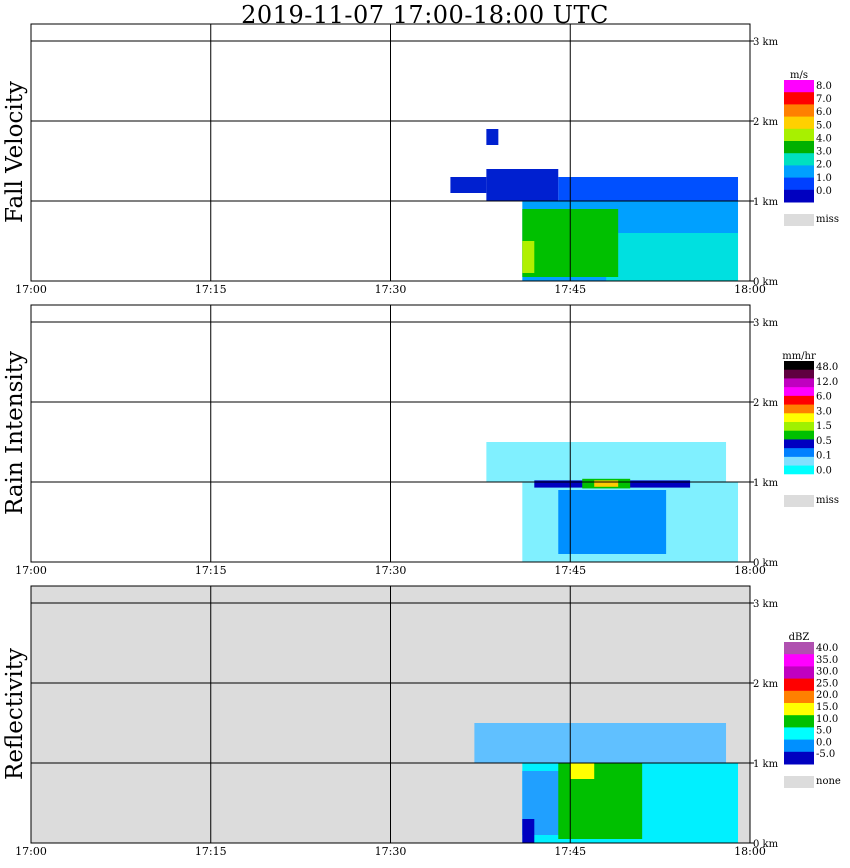 The height and width of the screenshot is (868, 850). I want to click on colorbar-label: 48.0, so click(827, 367).